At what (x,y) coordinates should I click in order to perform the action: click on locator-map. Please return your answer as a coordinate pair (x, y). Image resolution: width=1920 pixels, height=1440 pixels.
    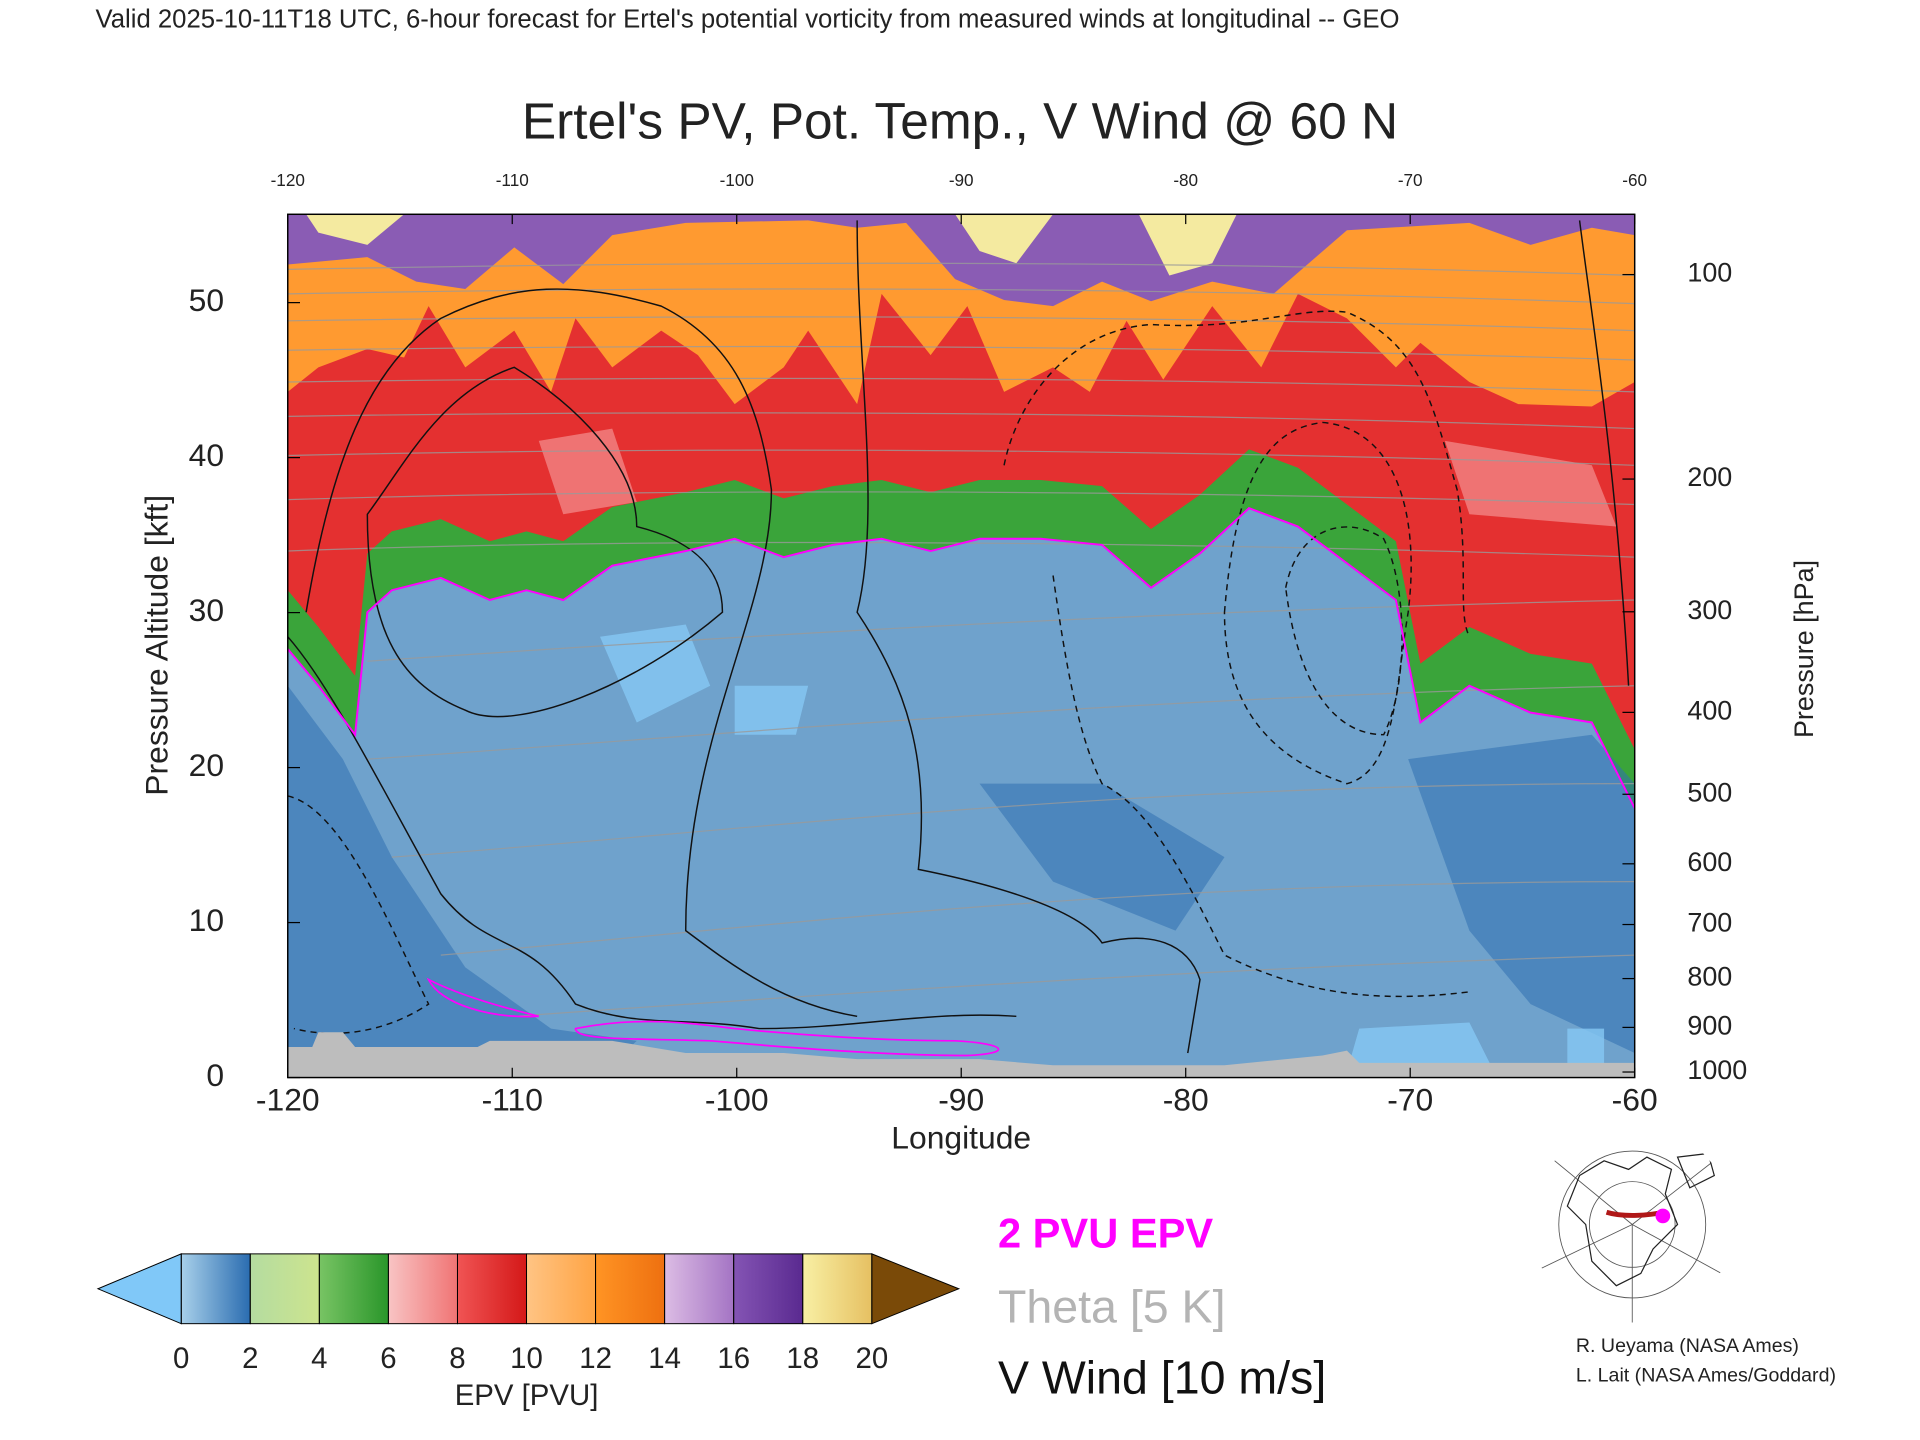
    Looking at the image, I should click on (1632, 1234).